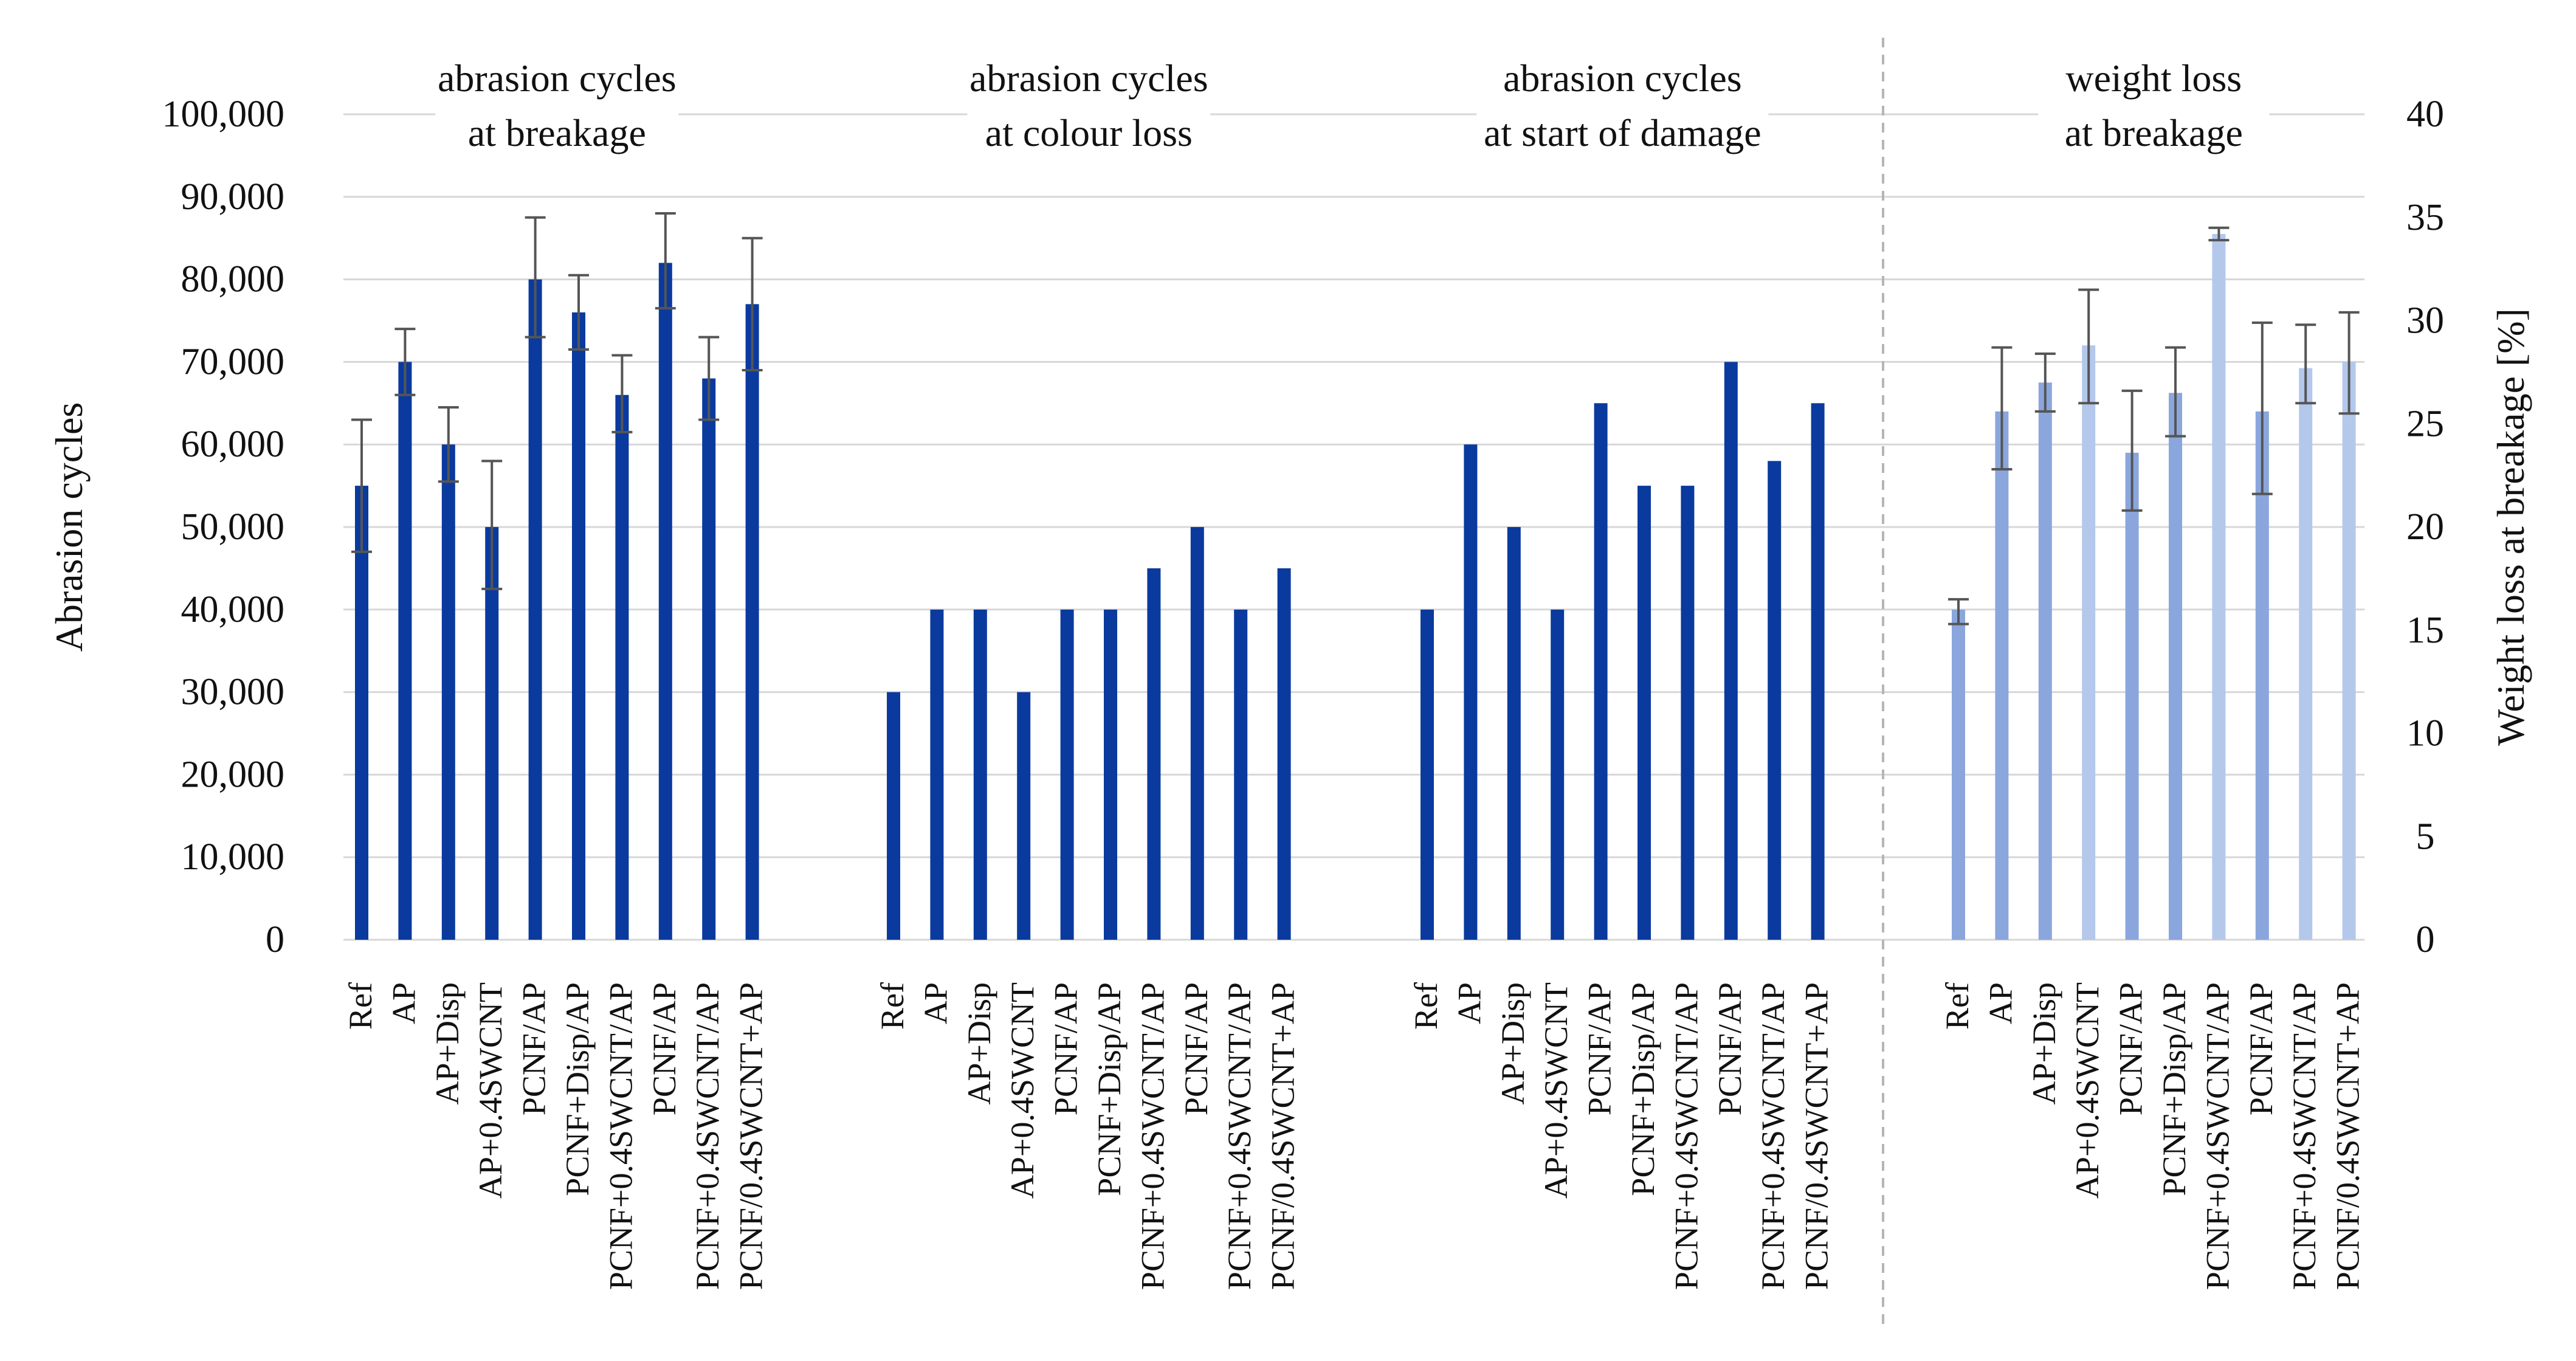 This screenshot has width=2576, height=1361. I want to click on left-tick-label: 90,000, so click(233, 197).